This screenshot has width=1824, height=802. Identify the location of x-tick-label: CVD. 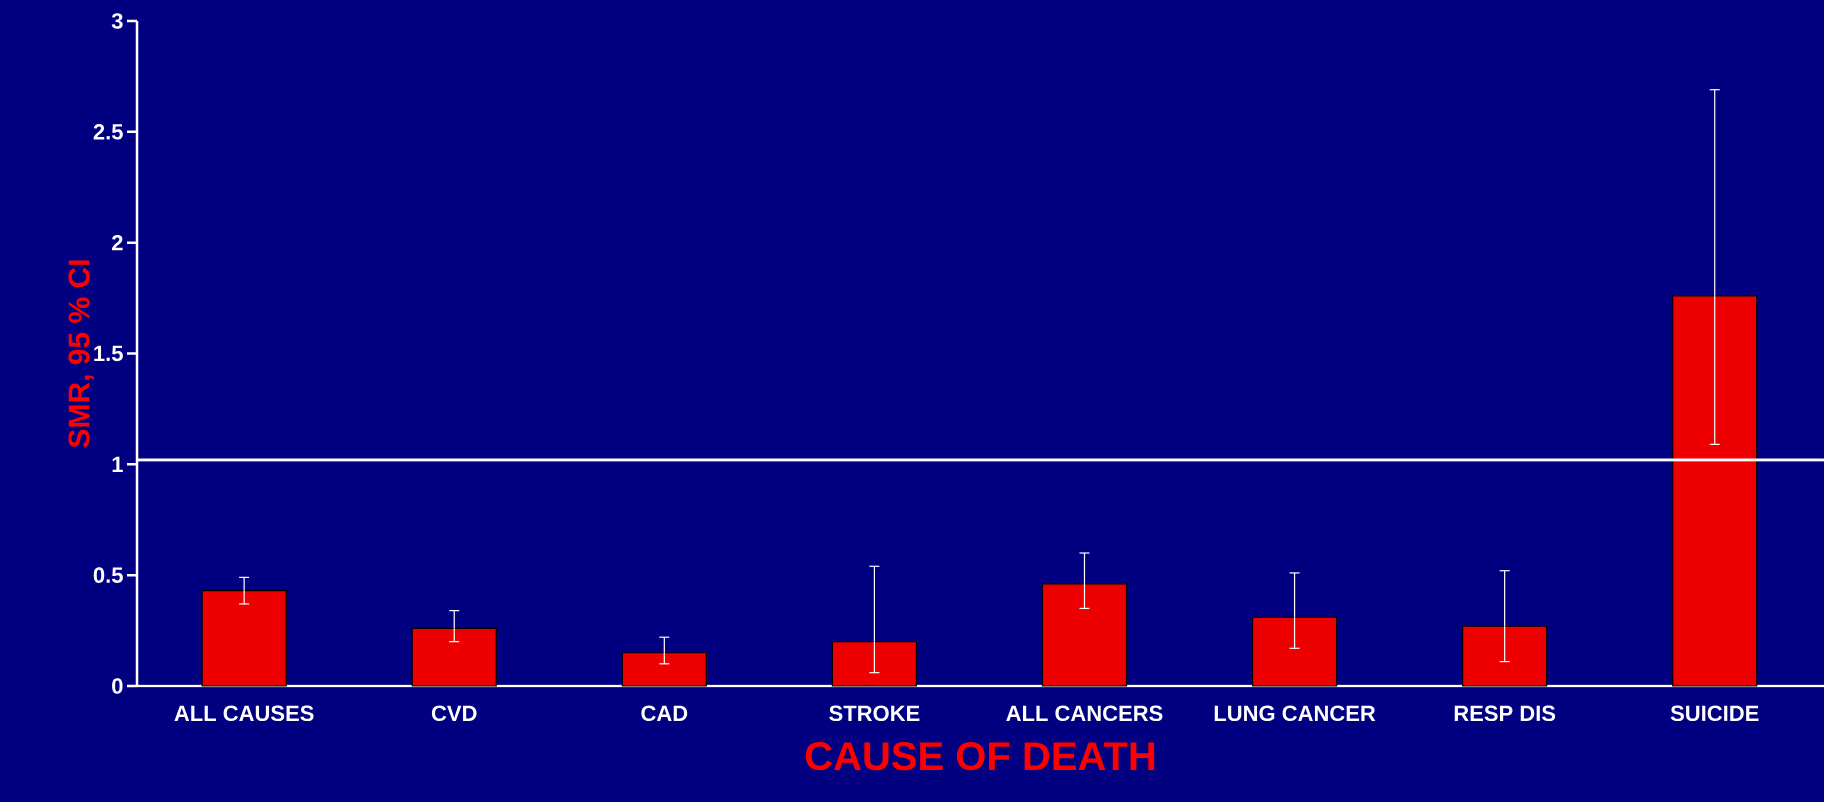
(454, 713).